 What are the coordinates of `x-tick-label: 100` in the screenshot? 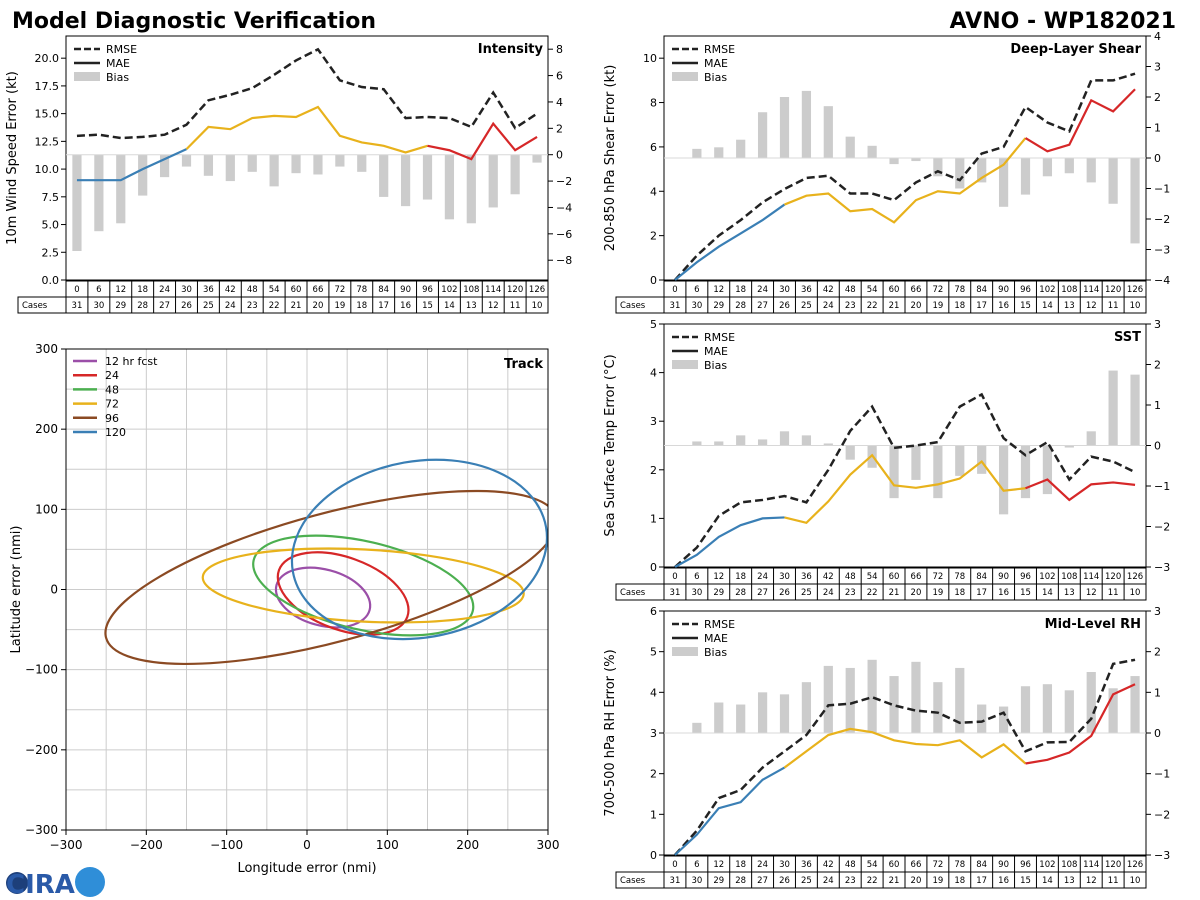 It's located at (387, 845).